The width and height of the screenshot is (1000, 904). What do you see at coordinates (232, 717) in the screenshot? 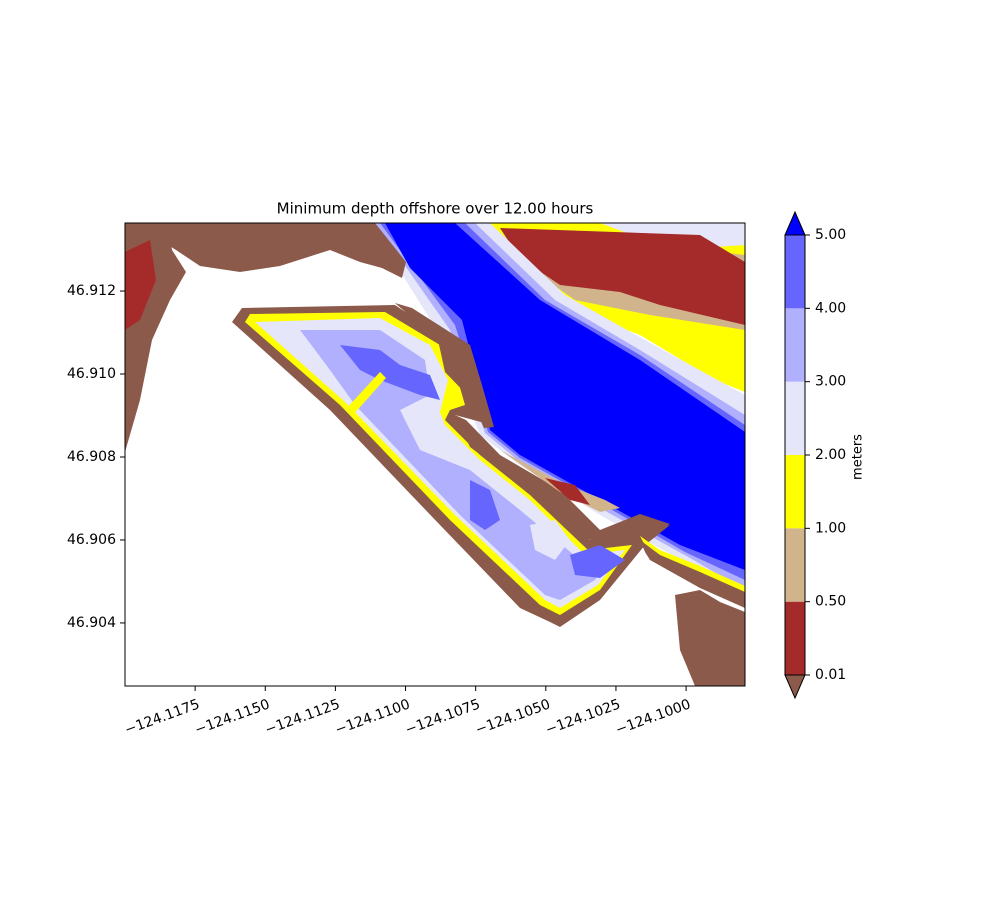
I see `x-tick-label: −124.1150` at bounding box center [232, 717].